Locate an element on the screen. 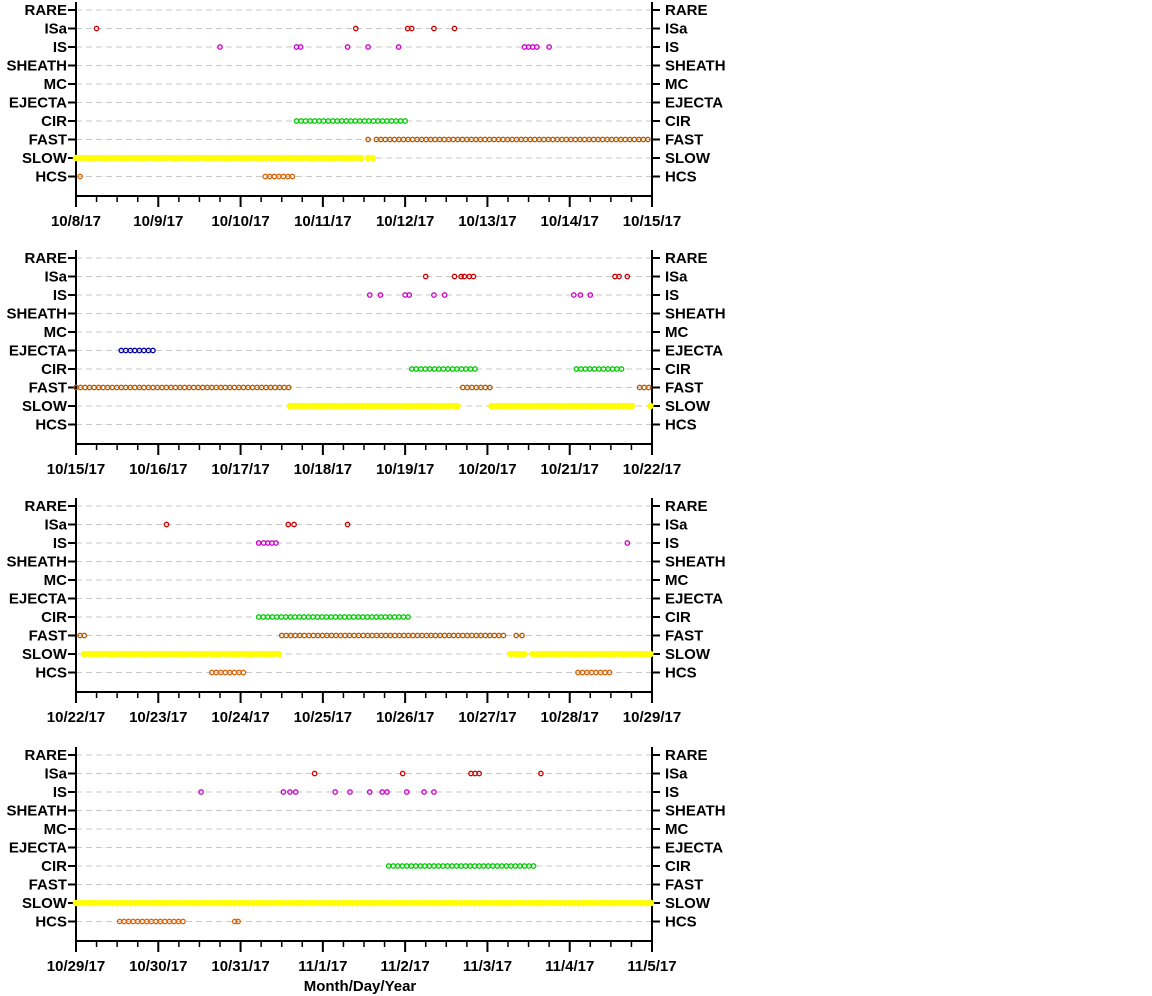 The width and height of the screenshot is (1152, 996). x-tick-label: 10/12/17 is located at coordinates (405, 221).